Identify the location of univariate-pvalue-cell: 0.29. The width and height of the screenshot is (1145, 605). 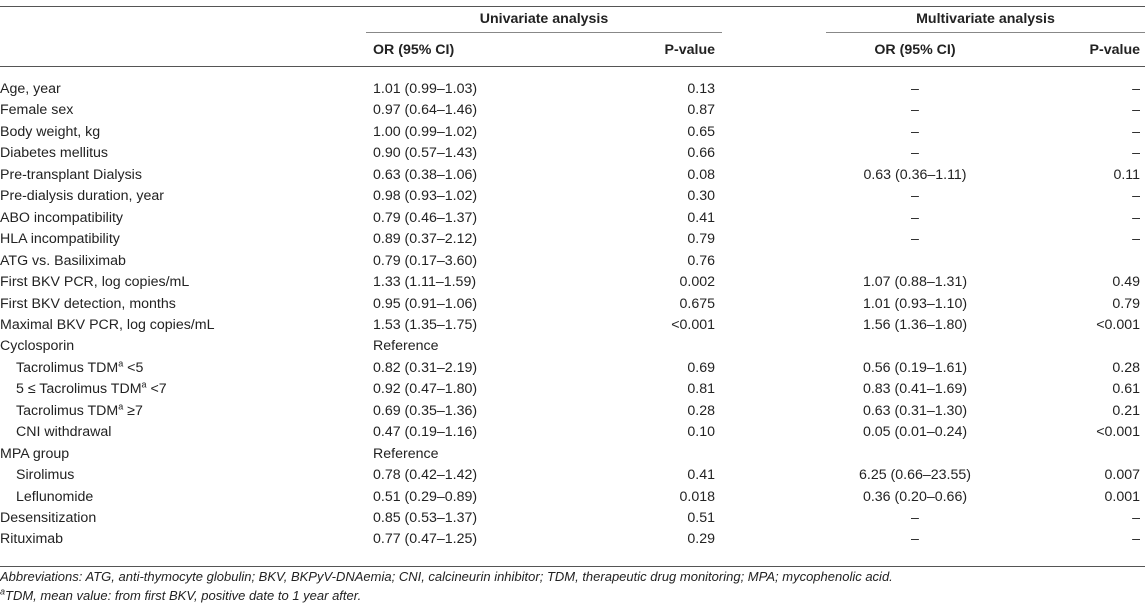
(701, 539).